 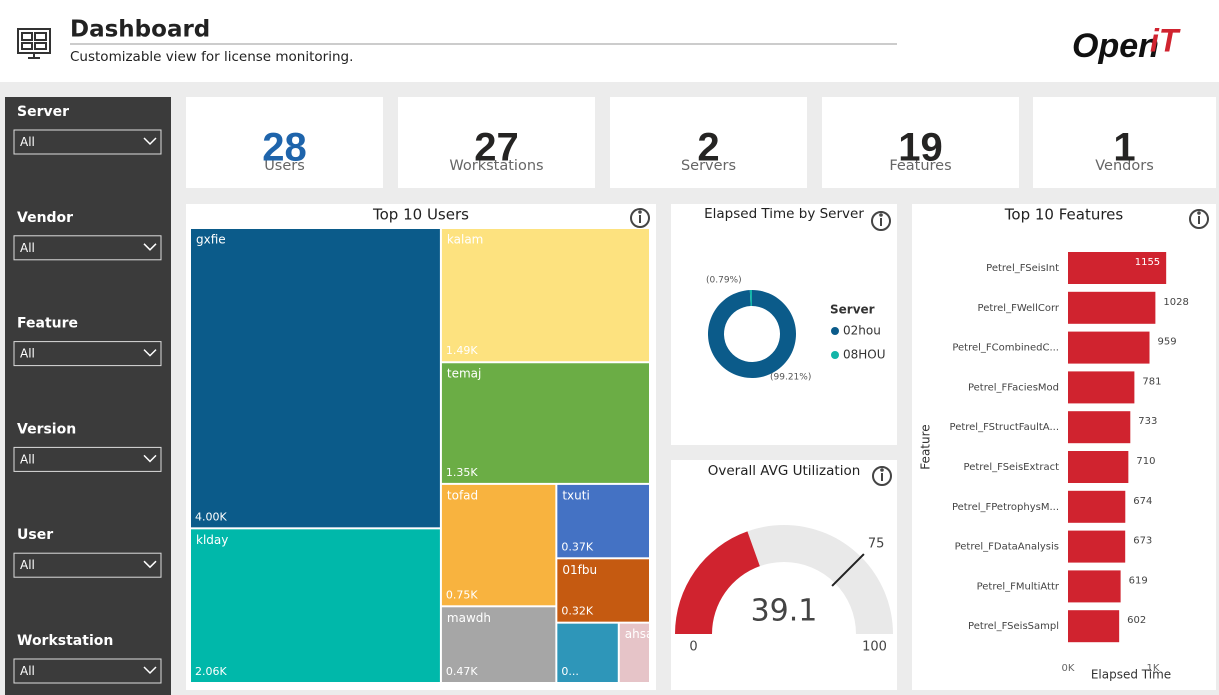 What do you see at coordinates (1018, 586) in the screenshot?
I see `y-tick-label: Petrel_FMultiAttr` at bounding box center [1018, 586].